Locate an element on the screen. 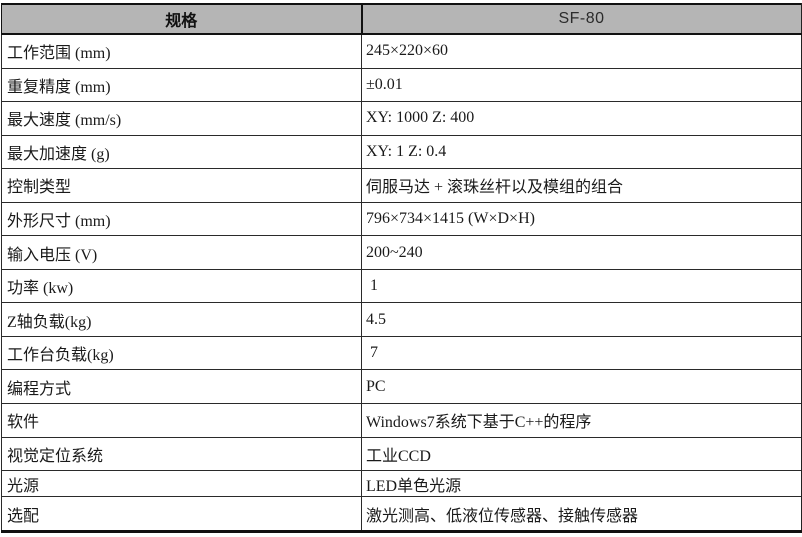  table-row: 软件 Windows7系统下基于C++的程序 is located at coordinates (401, 420).